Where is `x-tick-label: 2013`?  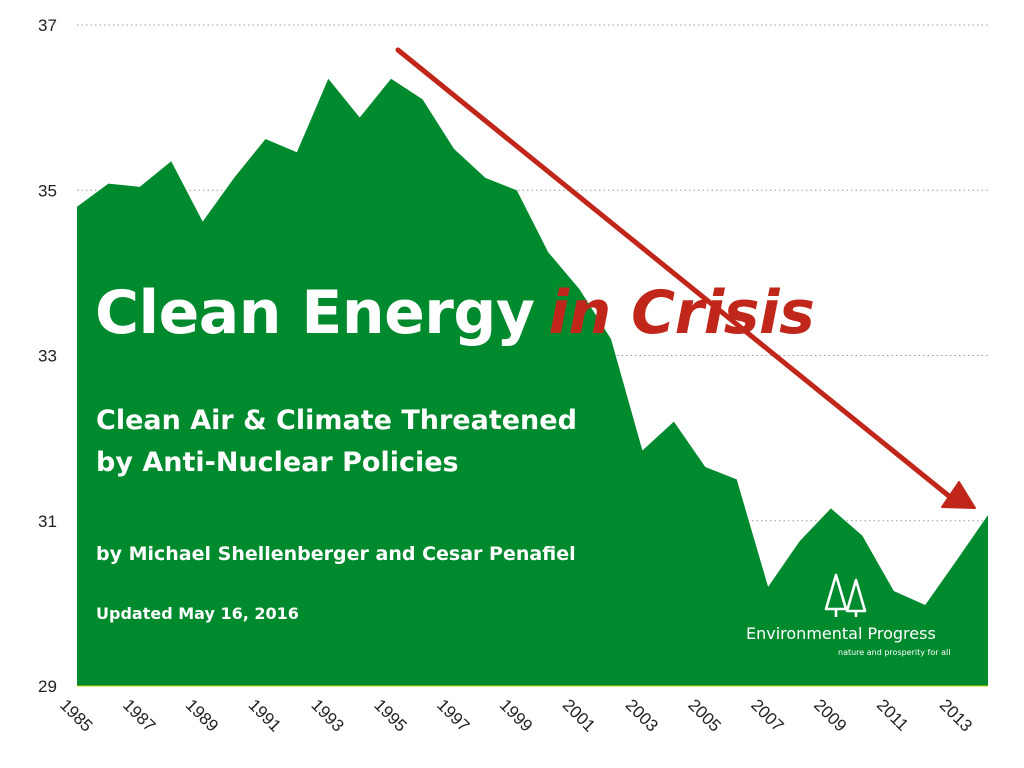 x-tick-label: 2013 is located at coordinates (956, 715).